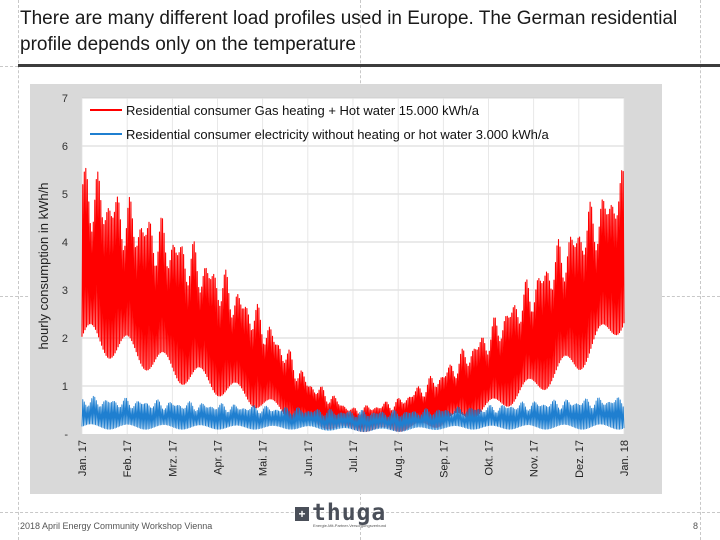 Image resolution: width=720 pixels, height=540 pixels. Describe the element at coordinates (65, 147) in the screenshot. I see `y-tick-label: 6` at that location.